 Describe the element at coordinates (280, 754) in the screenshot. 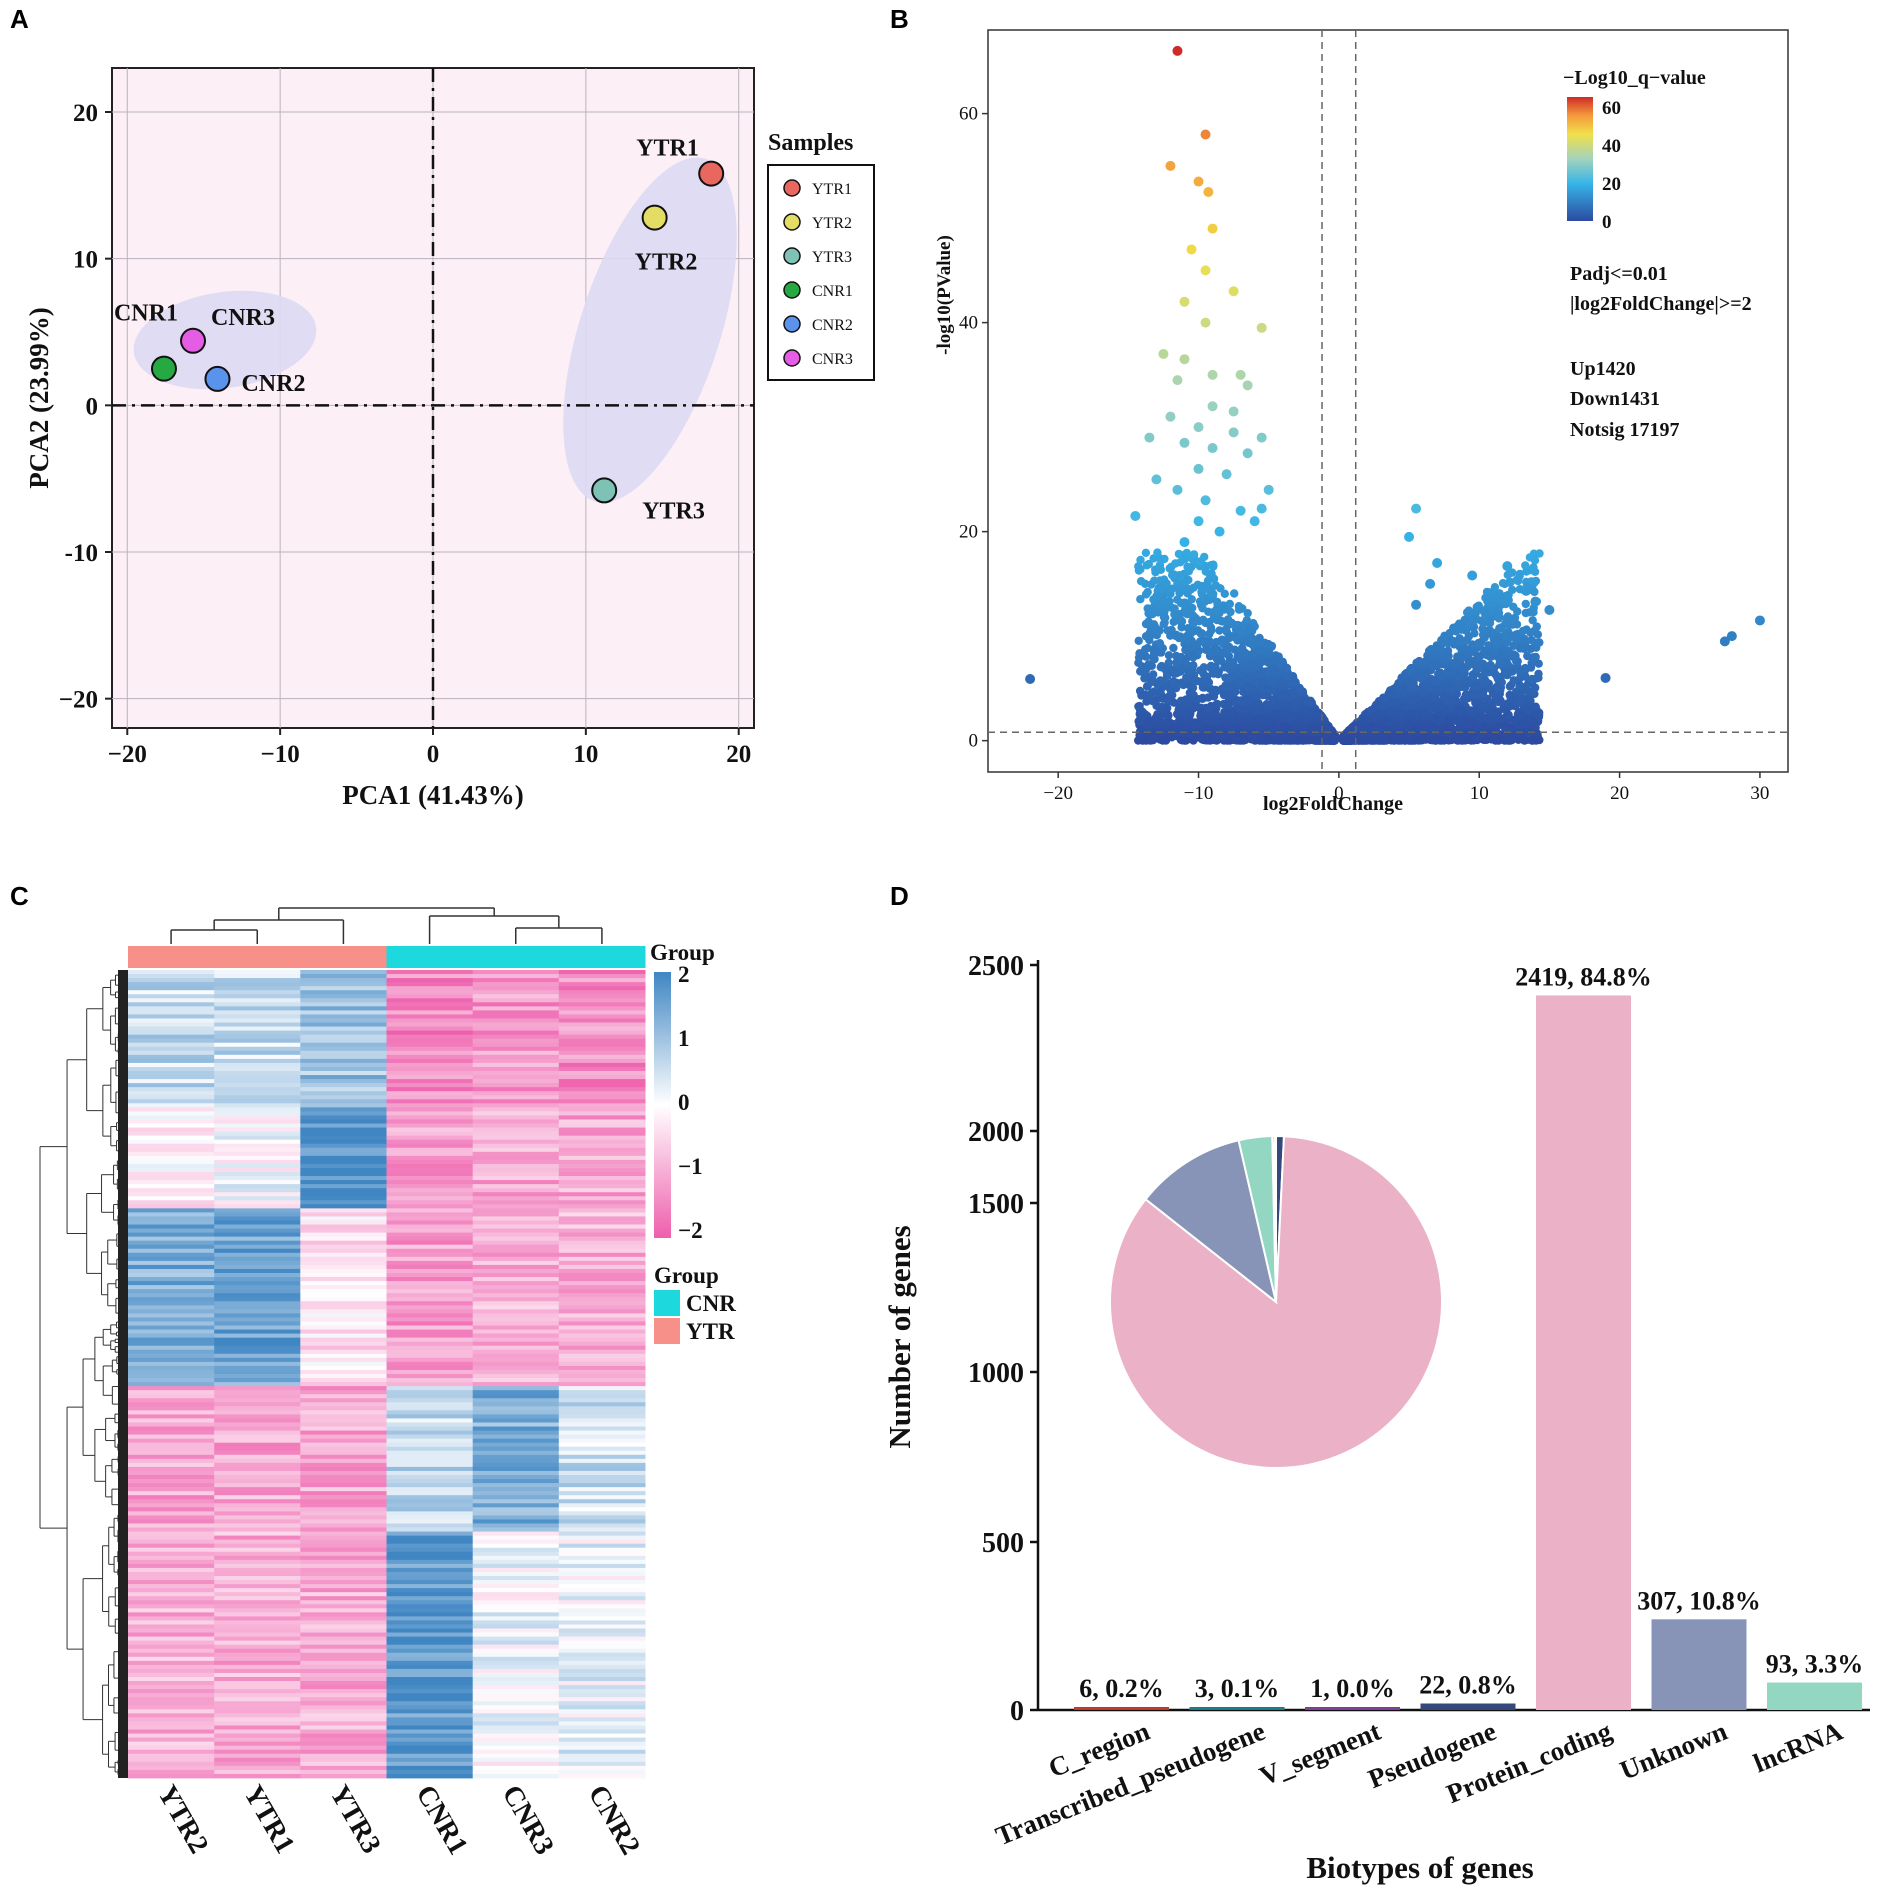

I see `pca-x-tick-label: −10` at that location.